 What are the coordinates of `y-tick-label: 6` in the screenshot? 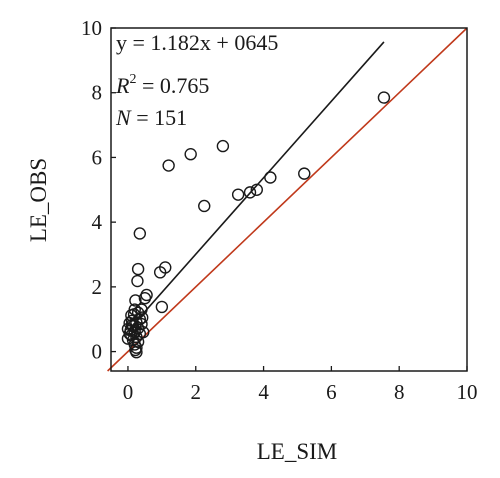 It's located at (97, 157).